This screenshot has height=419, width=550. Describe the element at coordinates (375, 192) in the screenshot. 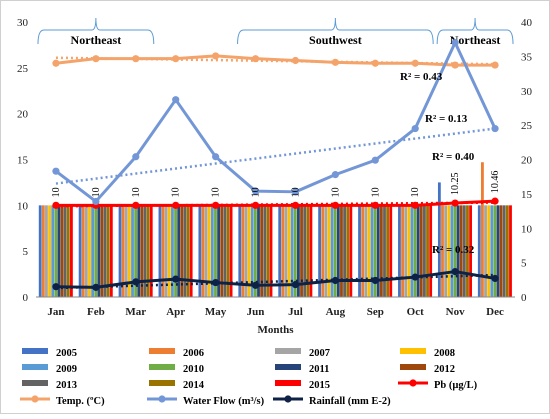

I see `data-label-pb-Sep: 10` at that location.